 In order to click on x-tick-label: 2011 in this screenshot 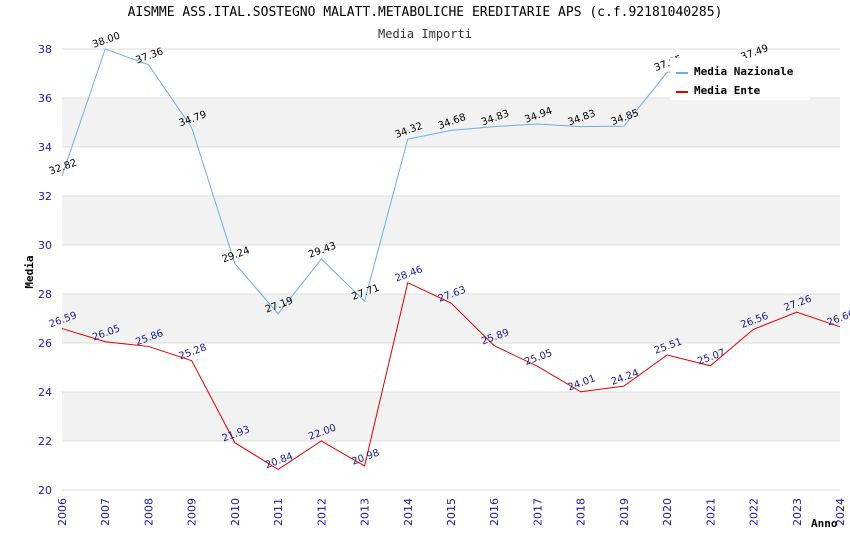, I will do `click(278, 512)`.